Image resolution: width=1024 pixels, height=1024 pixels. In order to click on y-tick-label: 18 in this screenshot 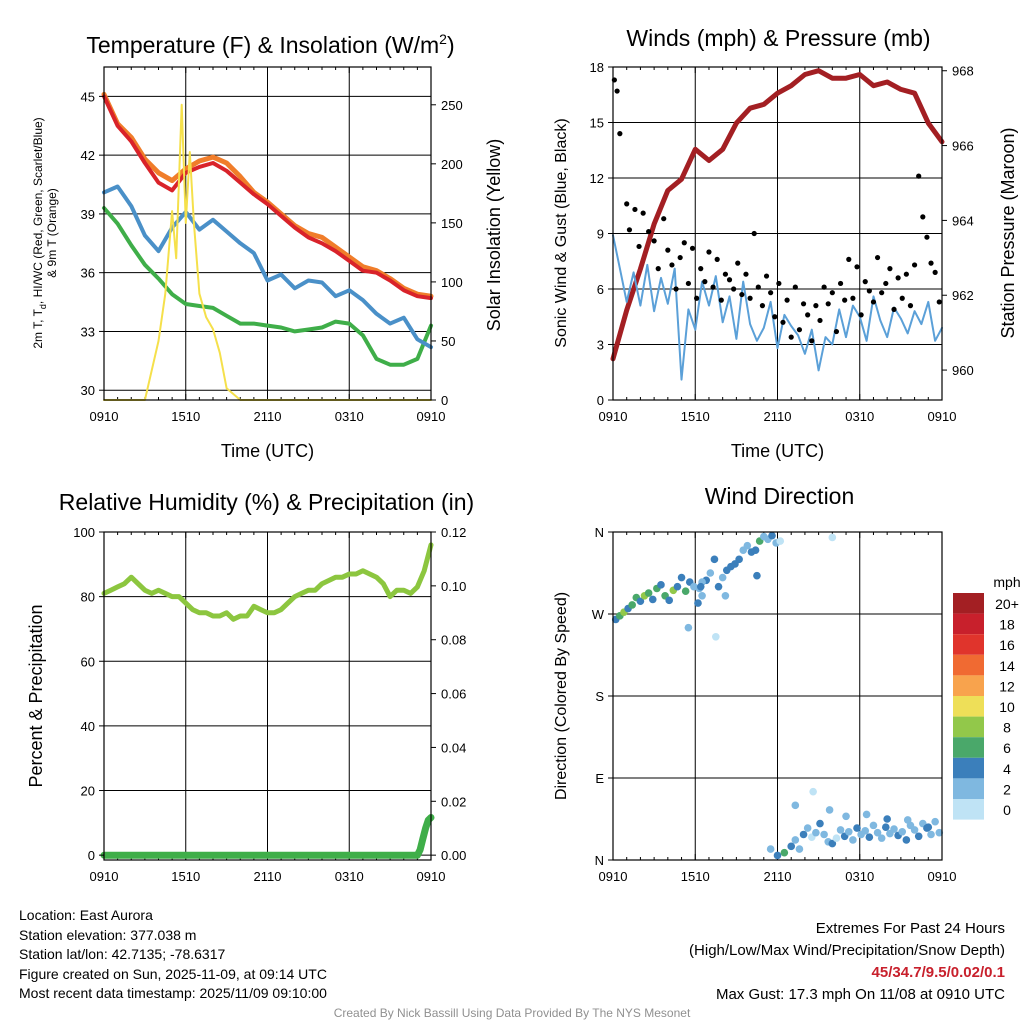, I will do `click(597, 67)`.